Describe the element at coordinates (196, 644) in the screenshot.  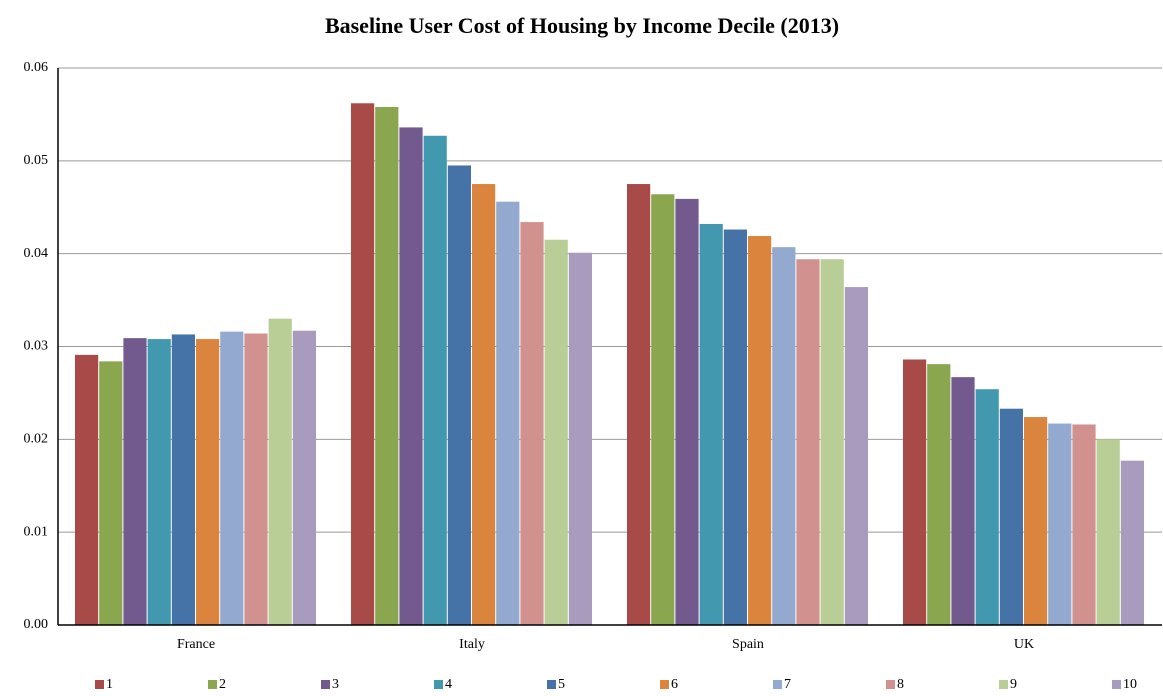
I see `x-tick-label: France` at that location.